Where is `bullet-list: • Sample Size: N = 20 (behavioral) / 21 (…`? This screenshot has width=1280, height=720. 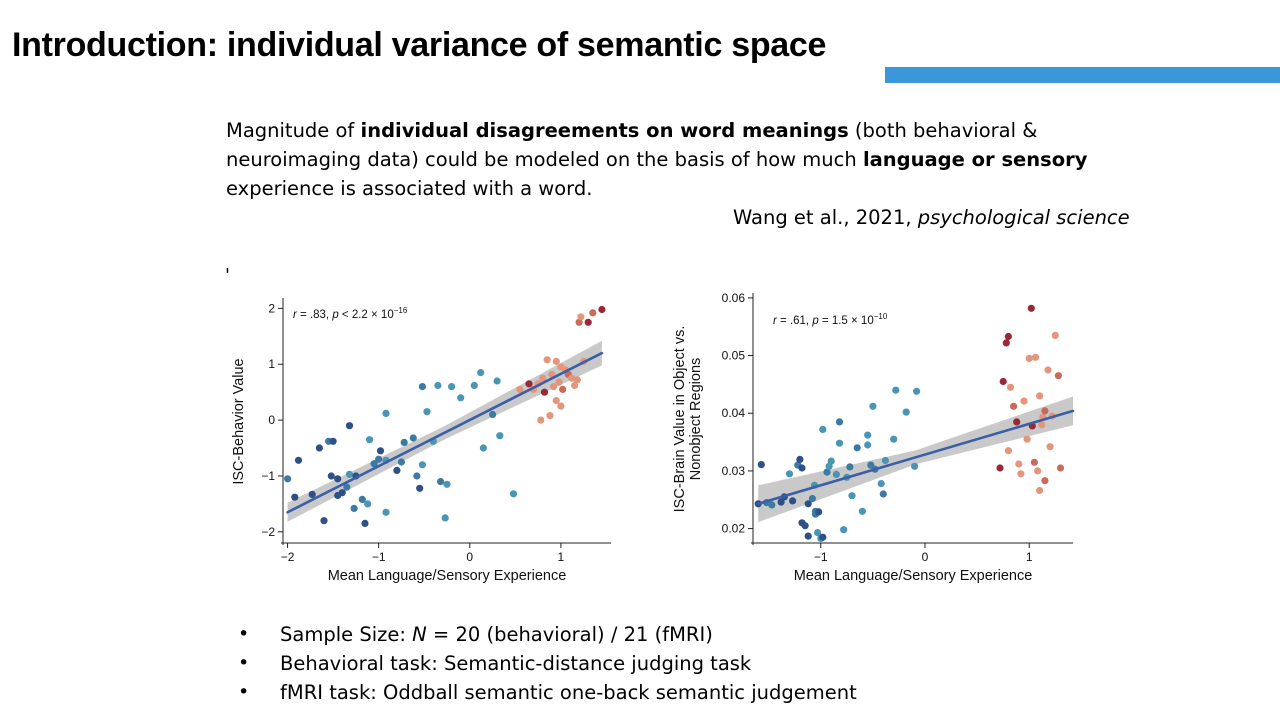
bullet-list: • Sample Size: N = 20 (behavioral) / 21 (… is located at coordinates (547, 663).